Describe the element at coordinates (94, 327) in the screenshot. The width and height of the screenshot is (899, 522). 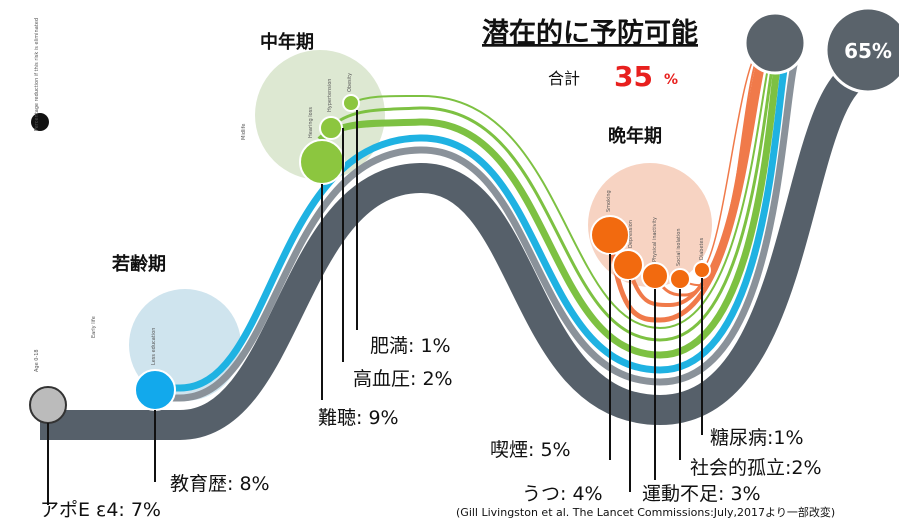
I see `early-life-label: Early life` at that location.